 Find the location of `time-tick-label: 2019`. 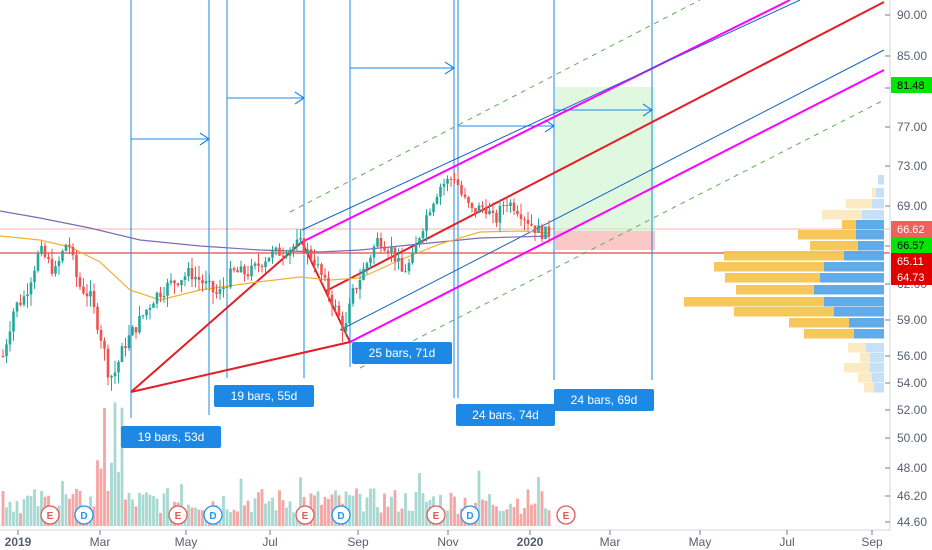

time-tick-label: 2019 is located at coordinates (18, 542).